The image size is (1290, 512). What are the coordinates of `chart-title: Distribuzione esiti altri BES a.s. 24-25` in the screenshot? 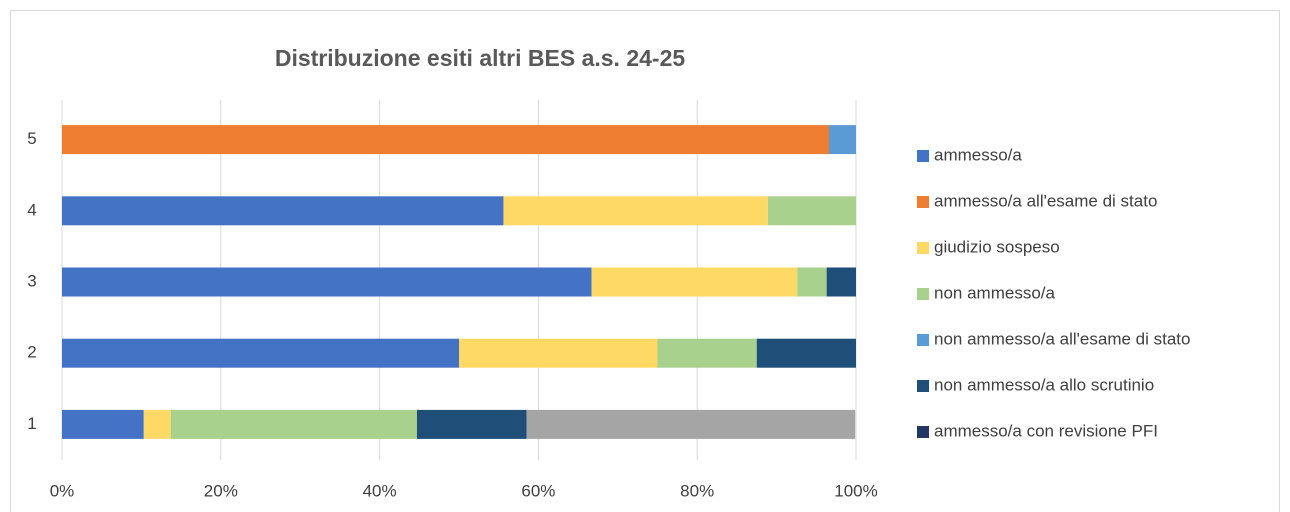 It's located at (480, 58).